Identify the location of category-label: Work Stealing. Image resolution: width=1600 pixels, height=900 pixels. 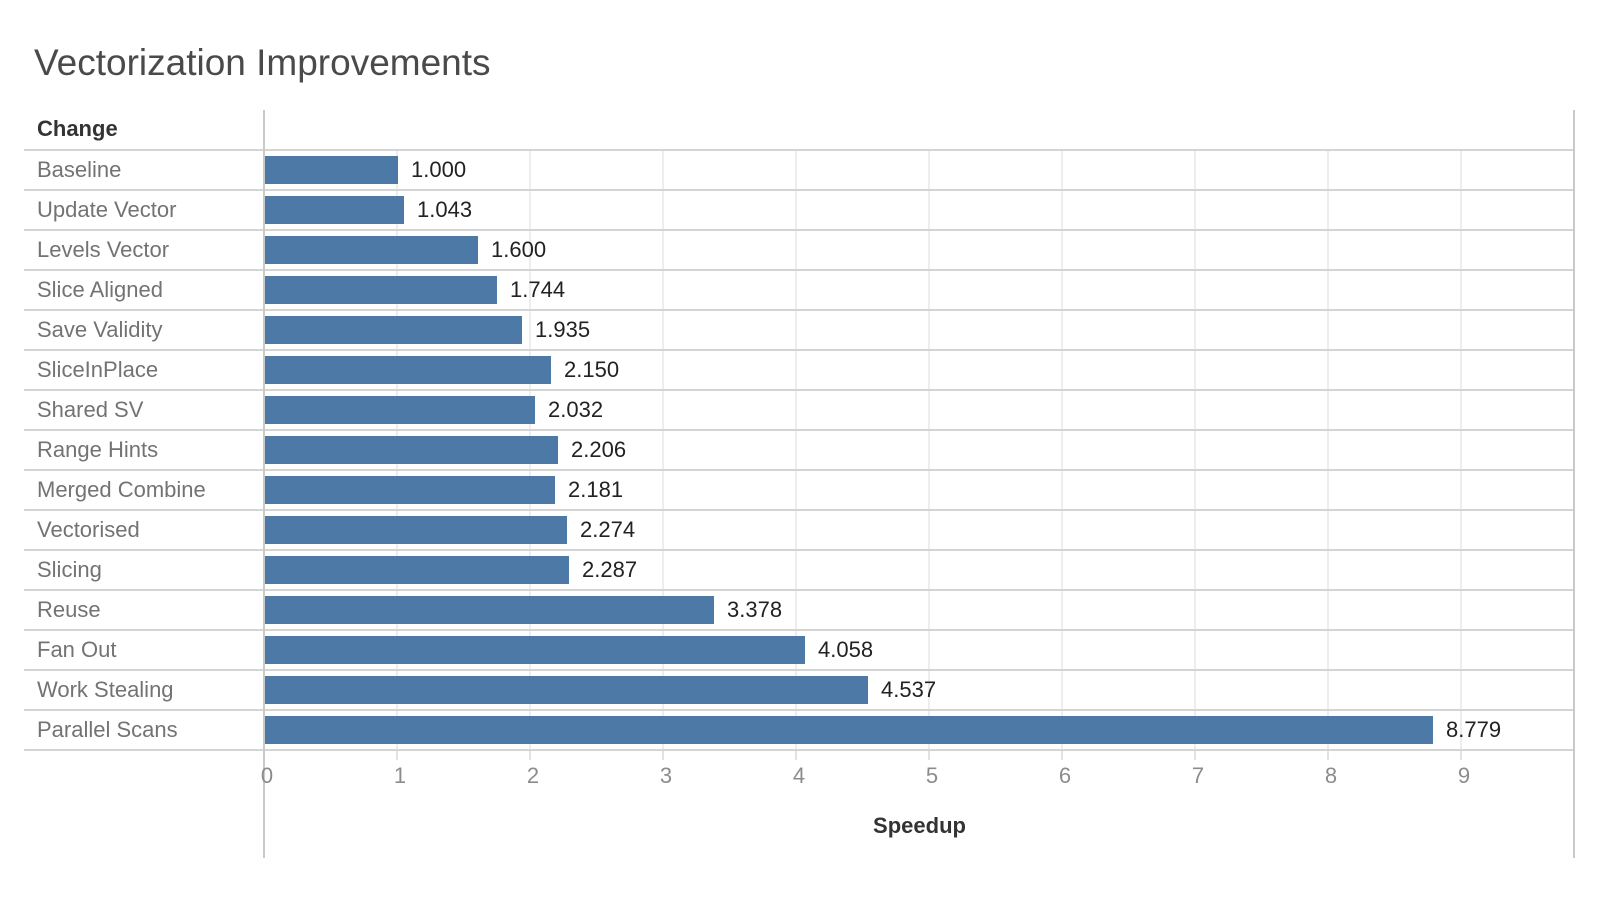
(105, 689).